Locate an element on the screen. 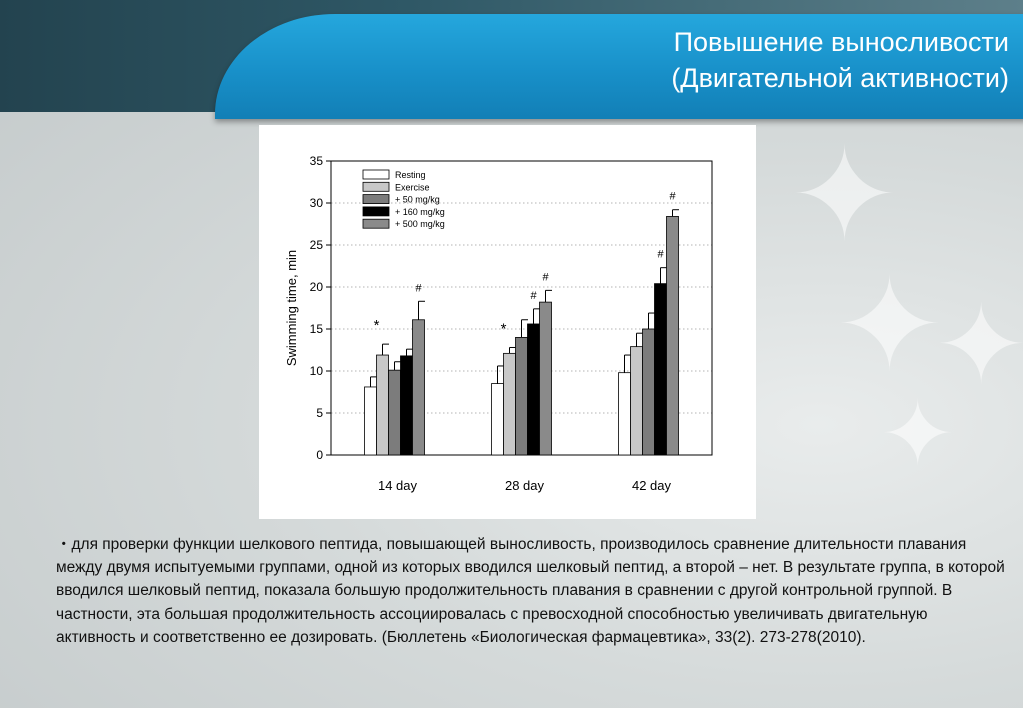  legend-label: + 500 mg/kg is located at coordinates (420, 224).